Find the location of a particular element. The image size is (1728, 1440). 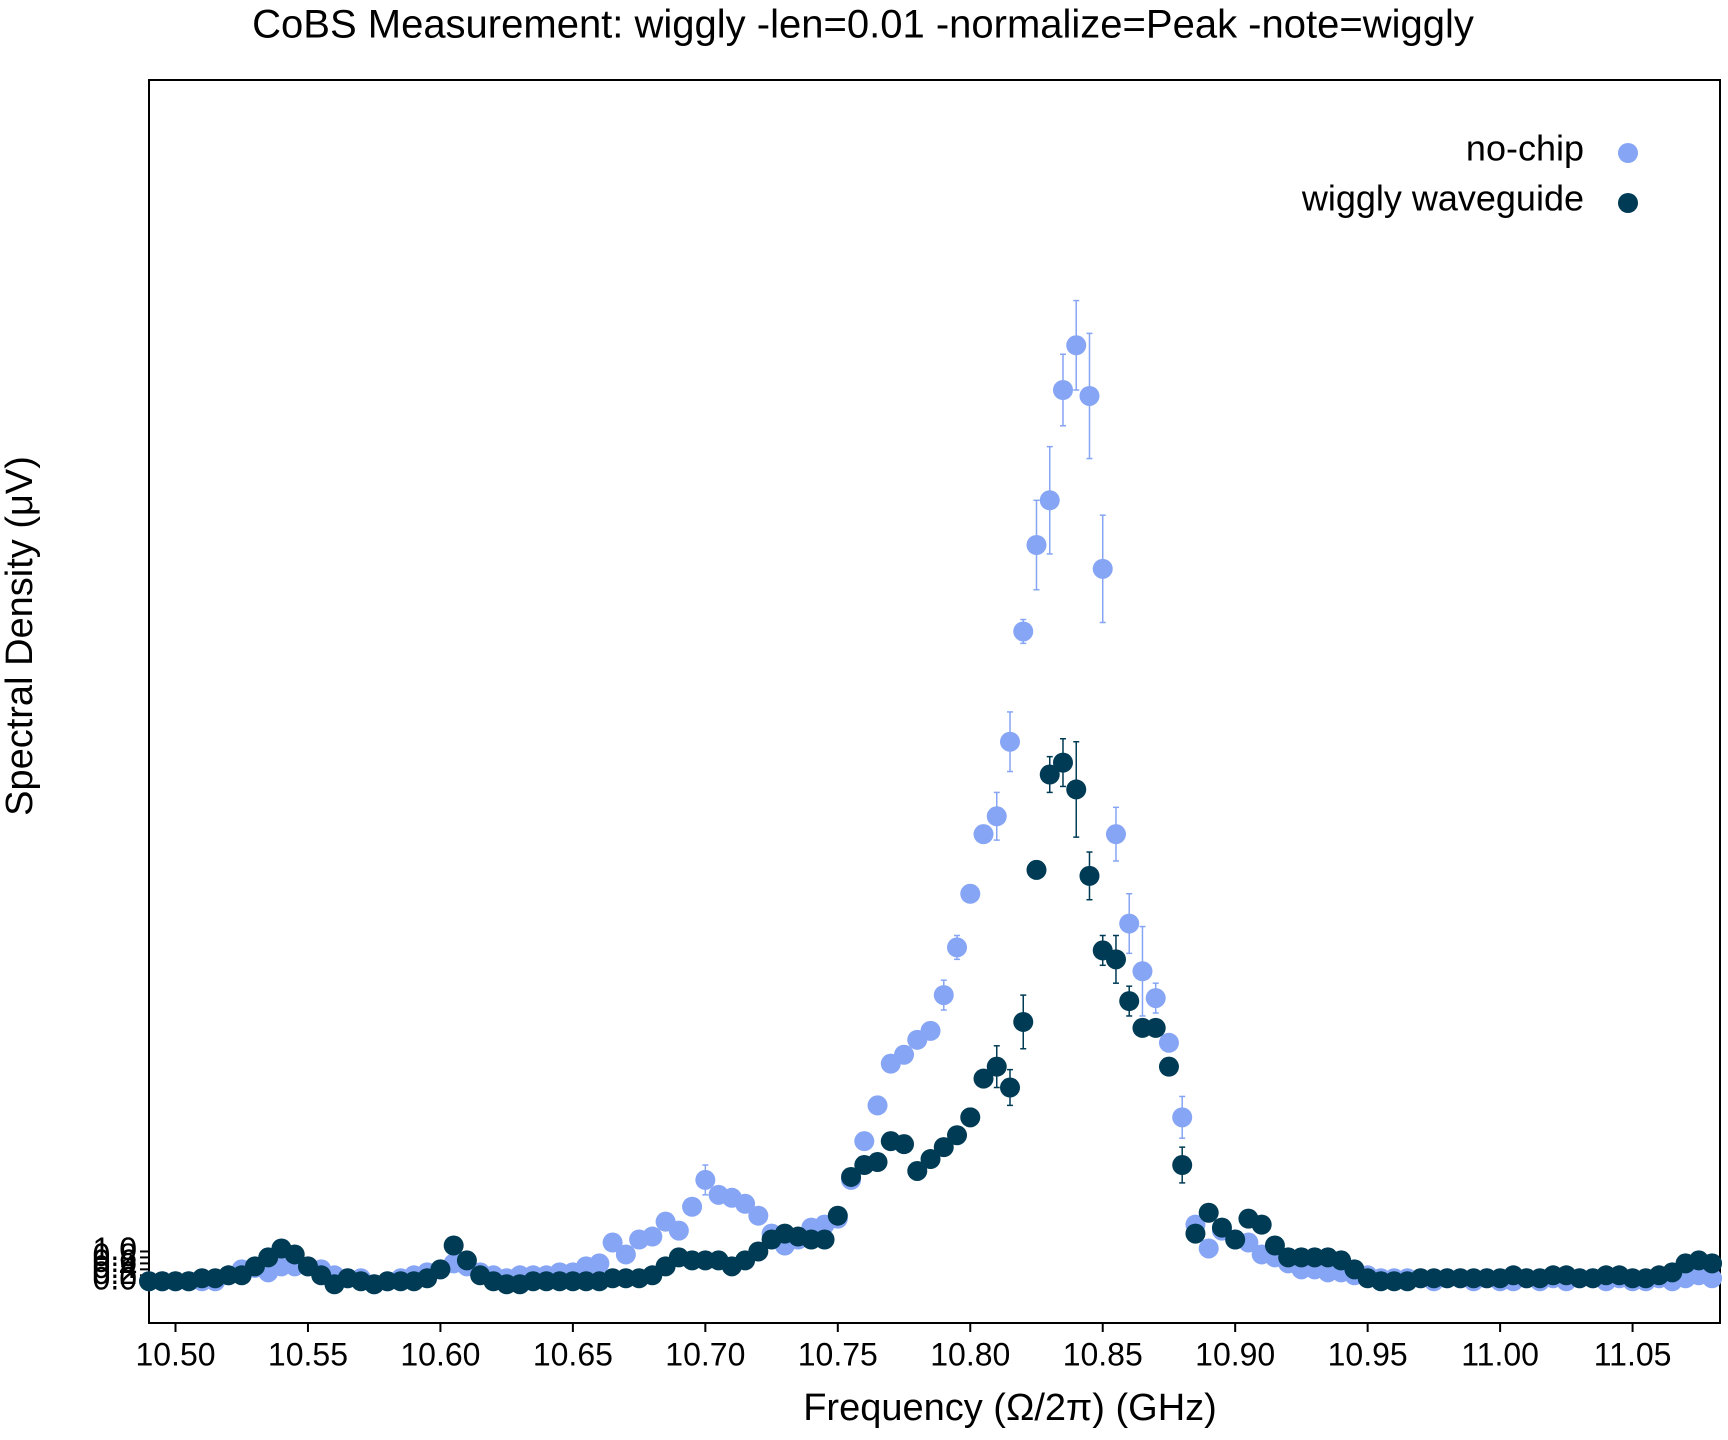

x-axis-label: Frequency (Ω/2π) (GHz) is located at coordinates (1010, 1408).